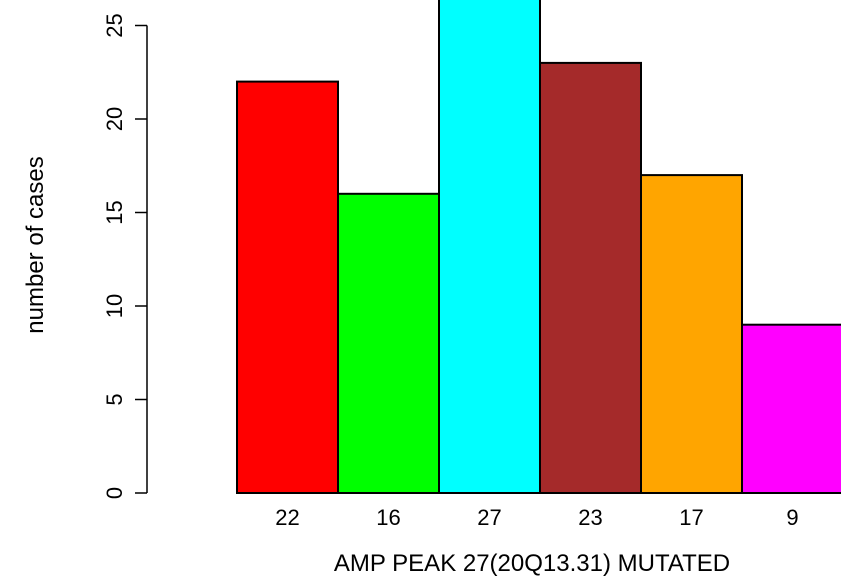 The image size is (841, 579). Describe the element at coordinates (536, 517) in the screenshot. I see `x-tick-labels: 22 16 27 23 17 9` at that location.